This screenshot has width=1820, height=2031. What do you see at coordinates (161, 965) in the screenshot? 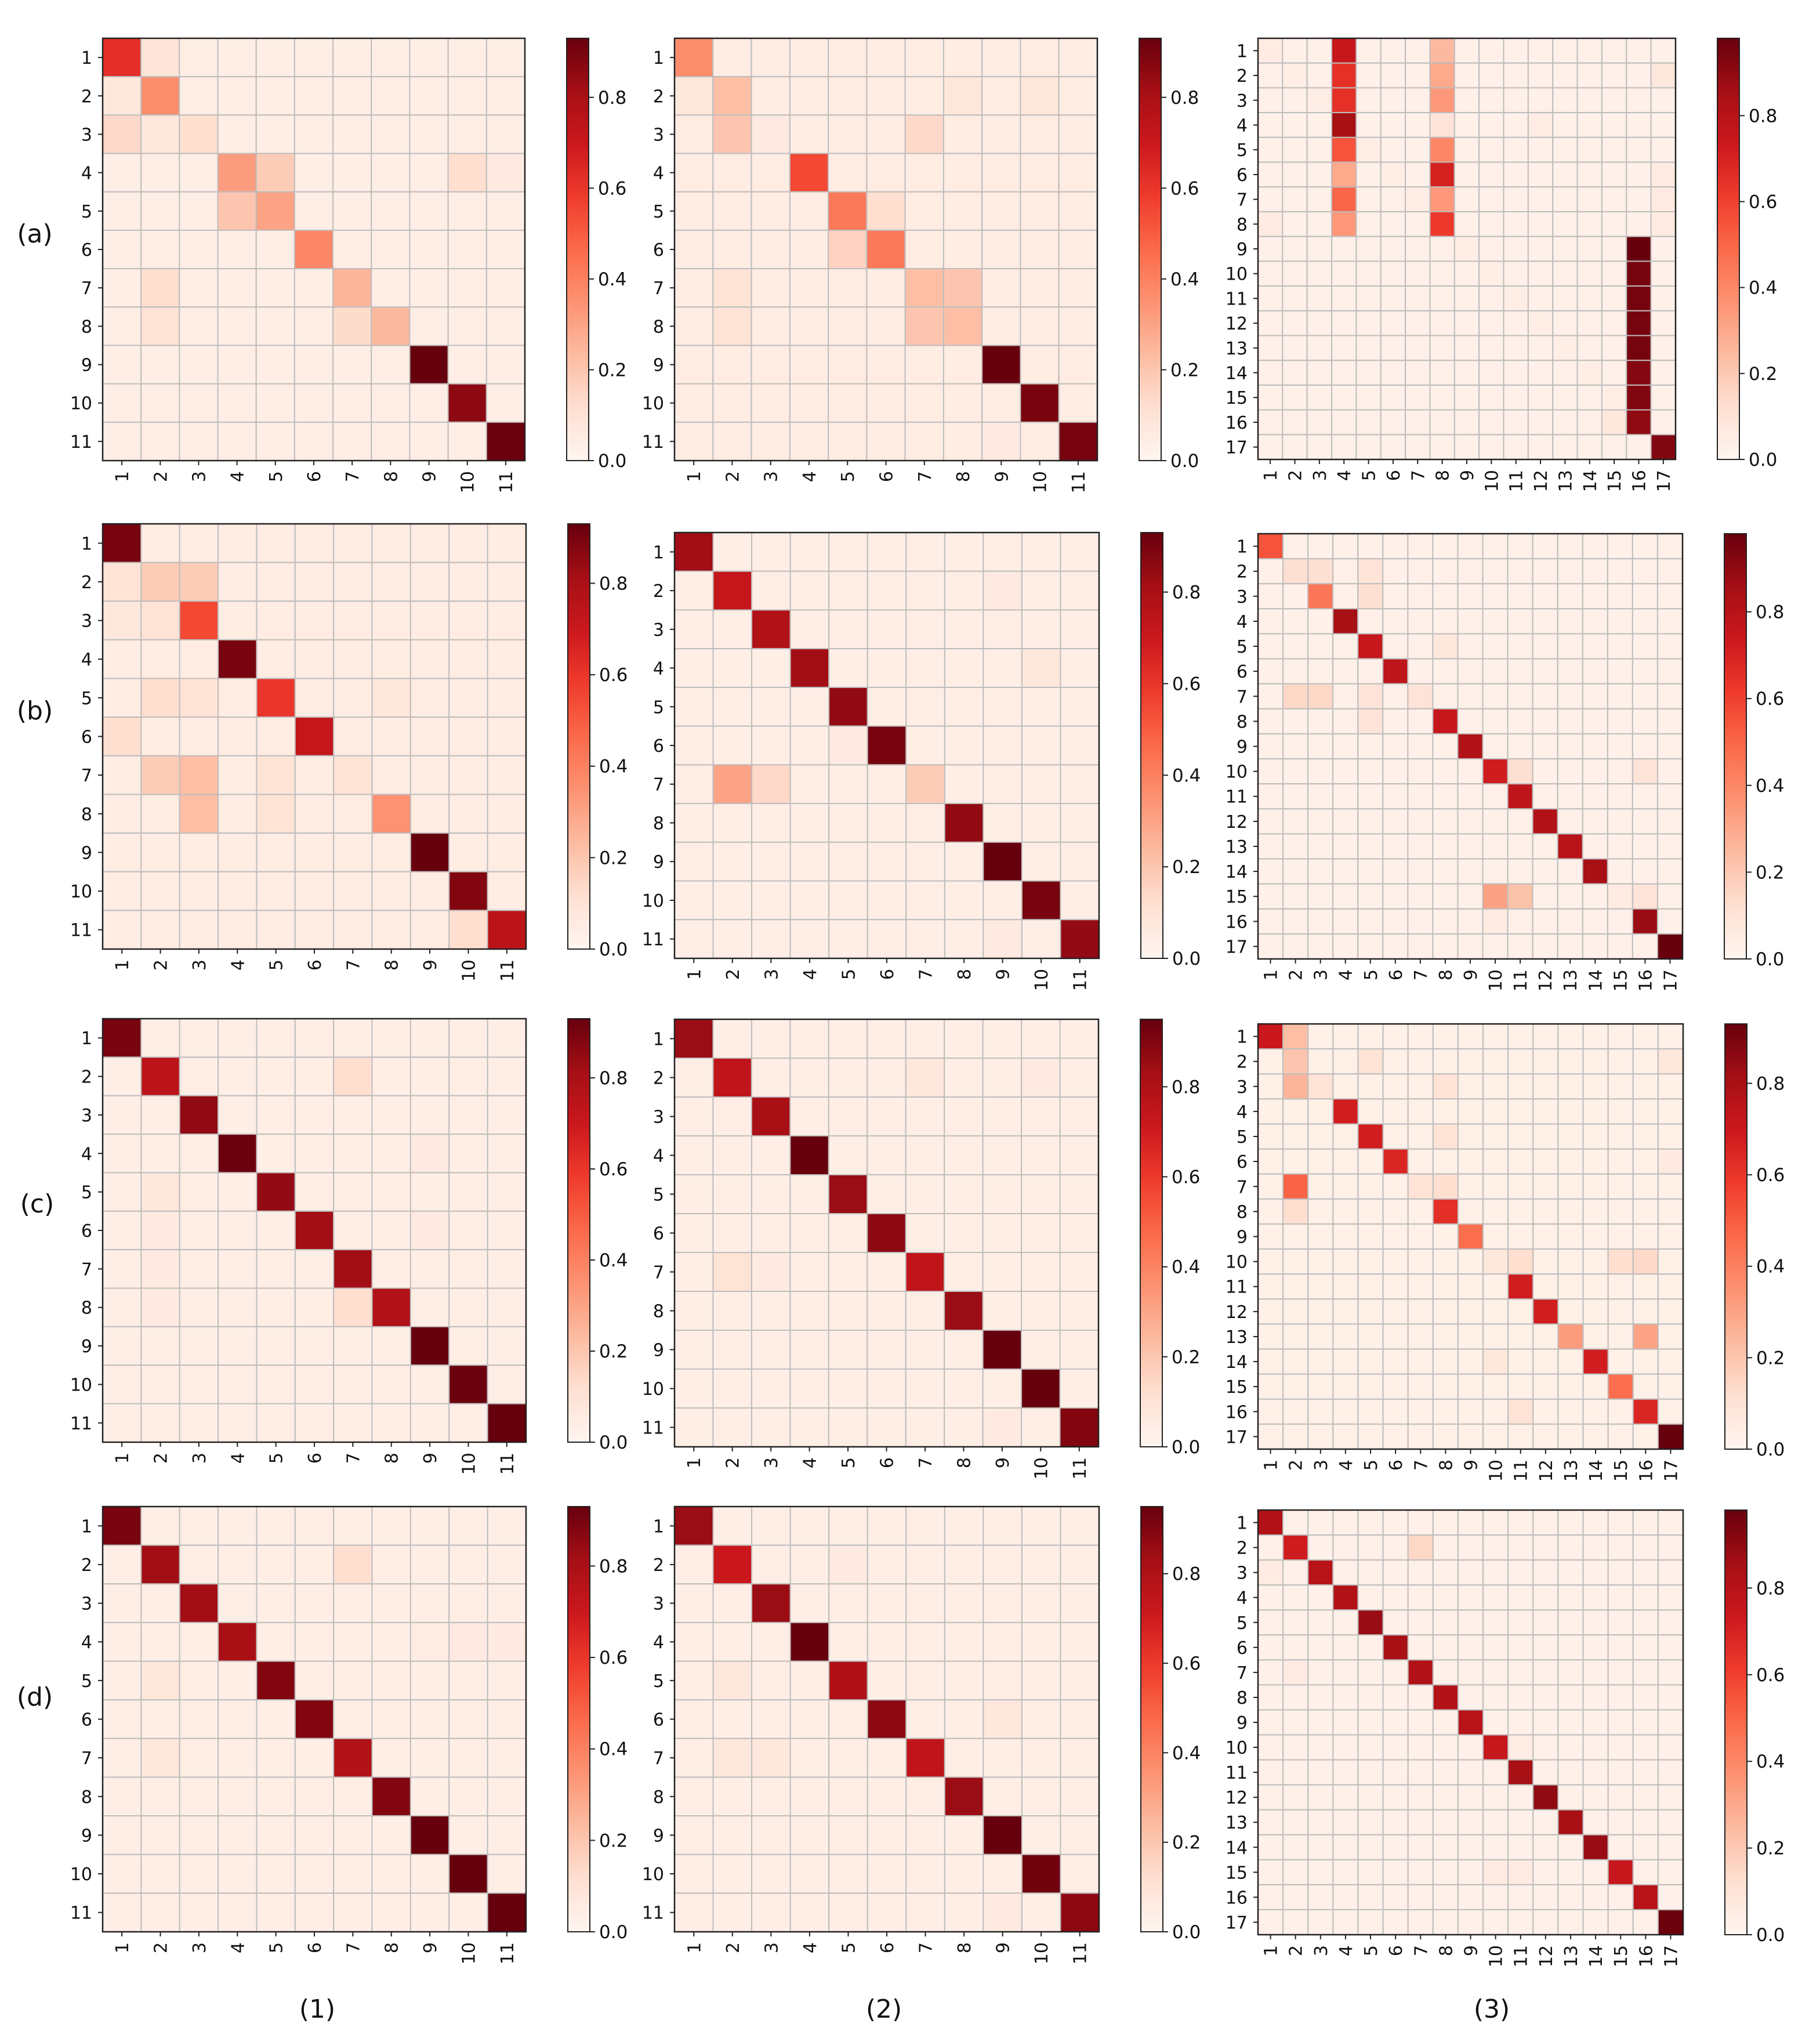
I see `x-tick-label: 2` at bounding box center [161, 965].